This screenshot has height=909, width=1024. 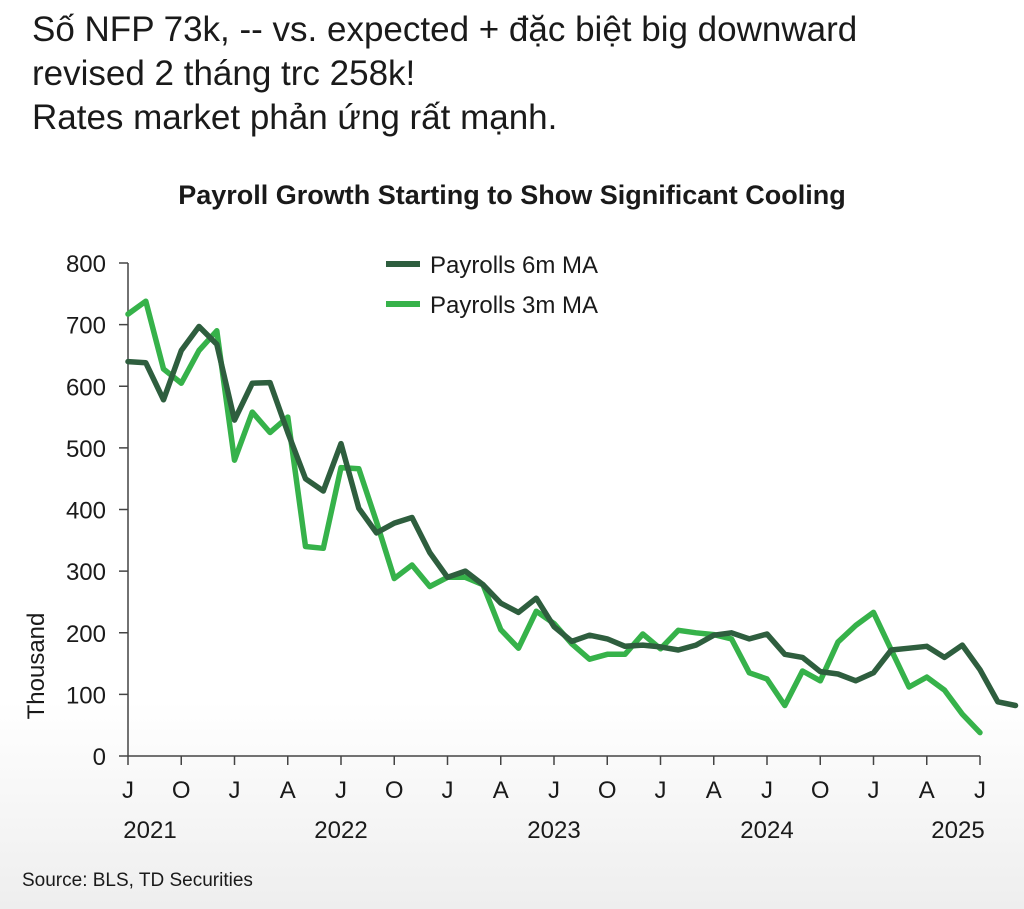 I want to click on post-line-2: revised 2 tháng trc 258k!, so click(x=224, y=73).